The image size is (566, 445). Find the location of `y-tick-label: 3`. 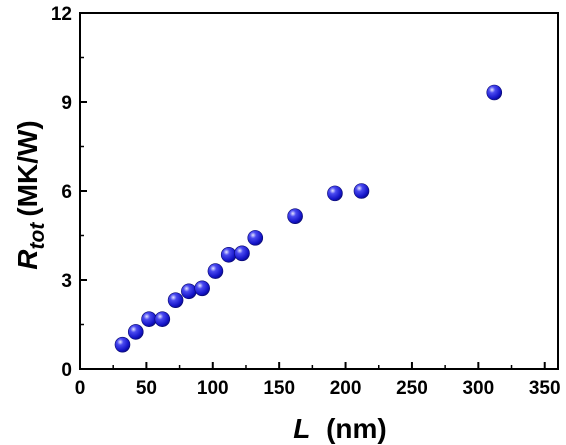

y-tick-label: 3 is located at coordinates (66, 281).